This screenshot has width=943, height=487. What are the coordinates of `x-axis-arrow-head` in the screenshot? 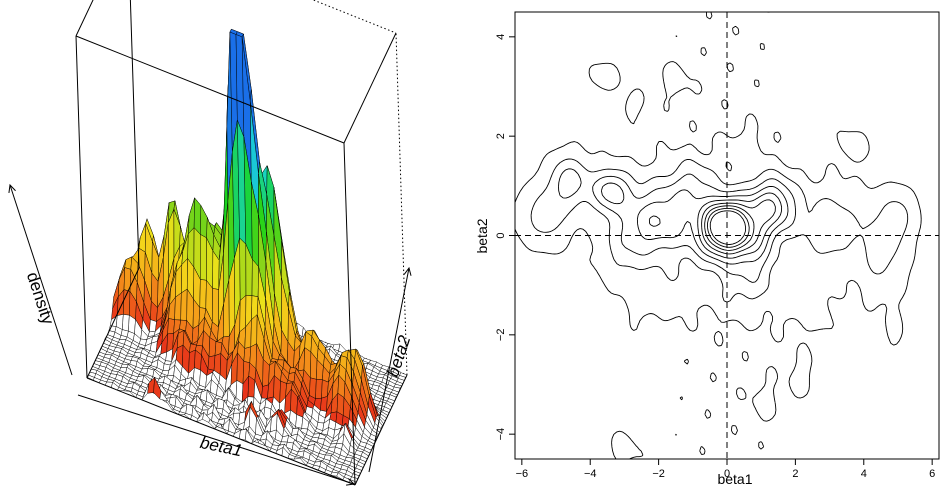 It's located at (351, 482).